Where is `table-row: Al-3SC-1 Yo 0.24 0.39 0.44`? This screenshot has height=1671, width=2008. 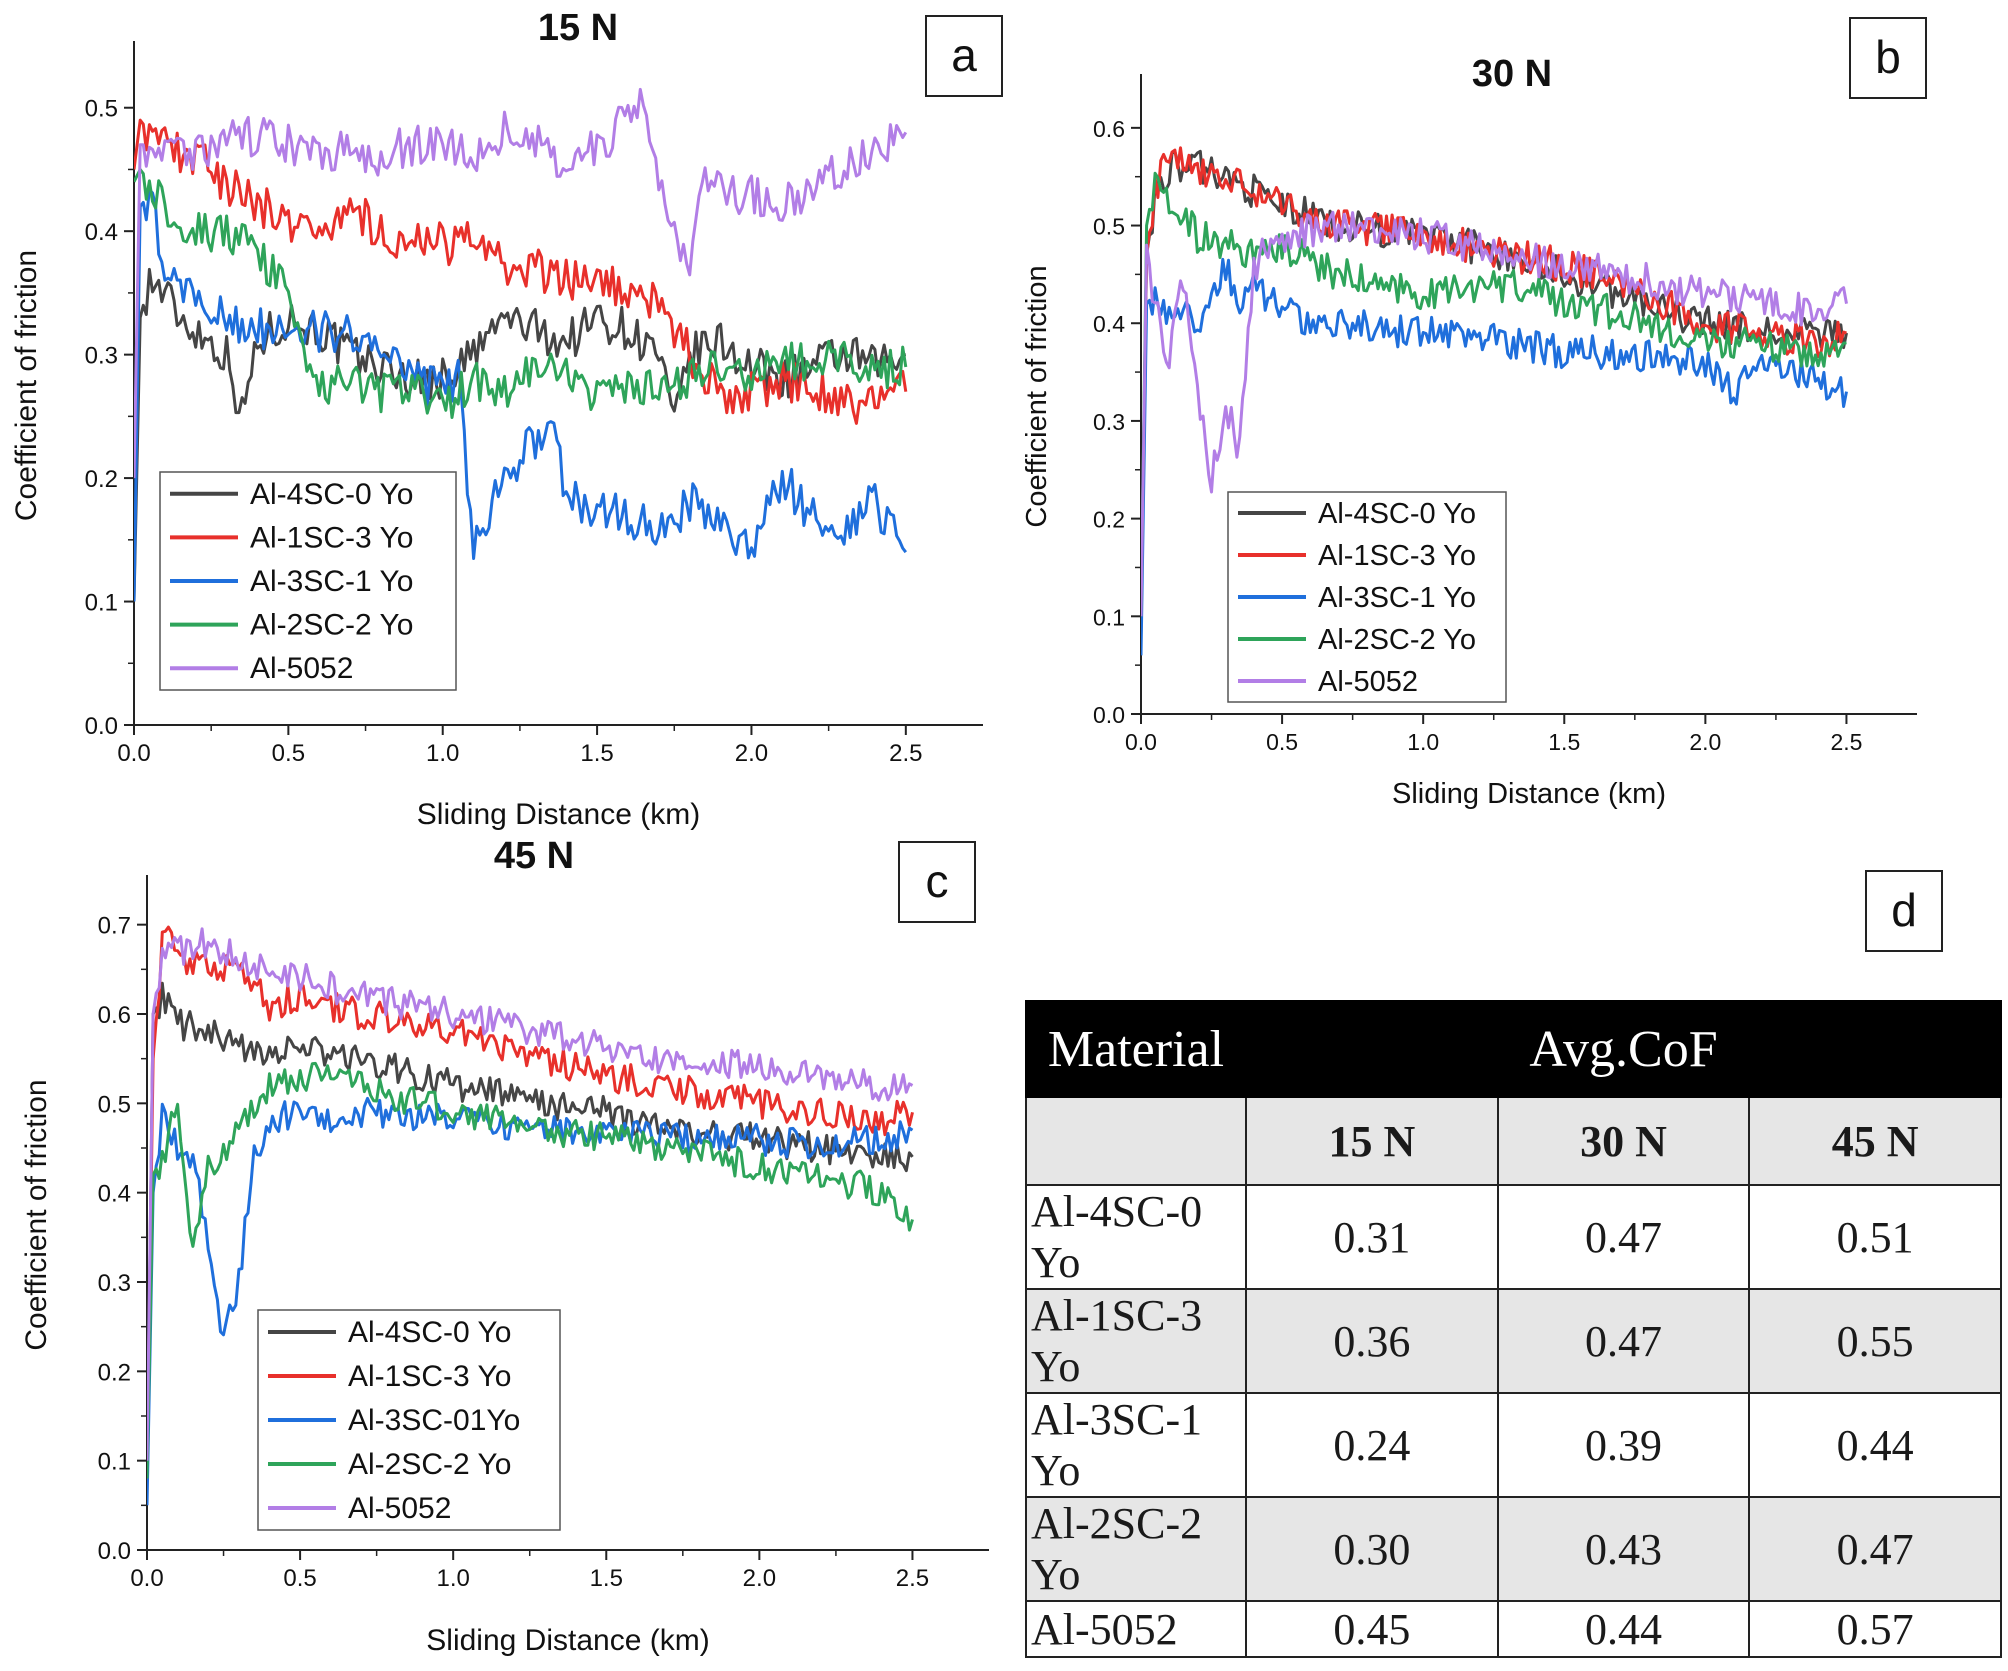 table-row: Al-3SC-1 Yo 0.24 0.39 0.44 is located at coordinates (1513, 1445).